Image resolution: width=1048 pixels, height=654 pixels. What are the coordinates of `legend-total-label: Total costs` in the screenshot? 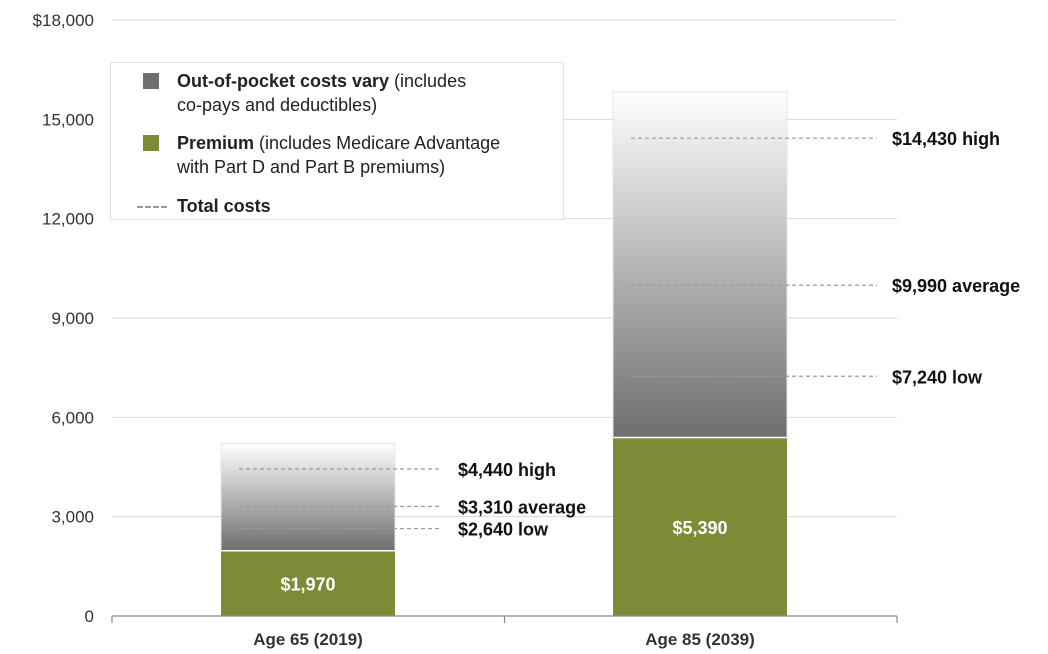 It's located at (224, 206).